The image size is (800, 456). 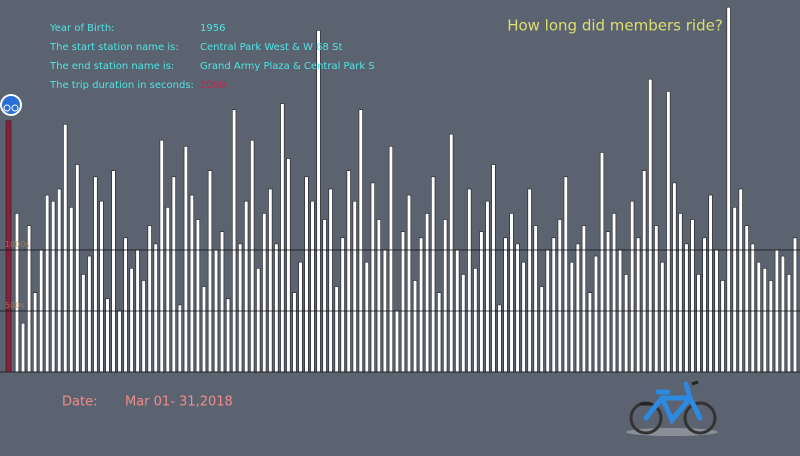 I want to click on wheel, so click(x=700, y=418).